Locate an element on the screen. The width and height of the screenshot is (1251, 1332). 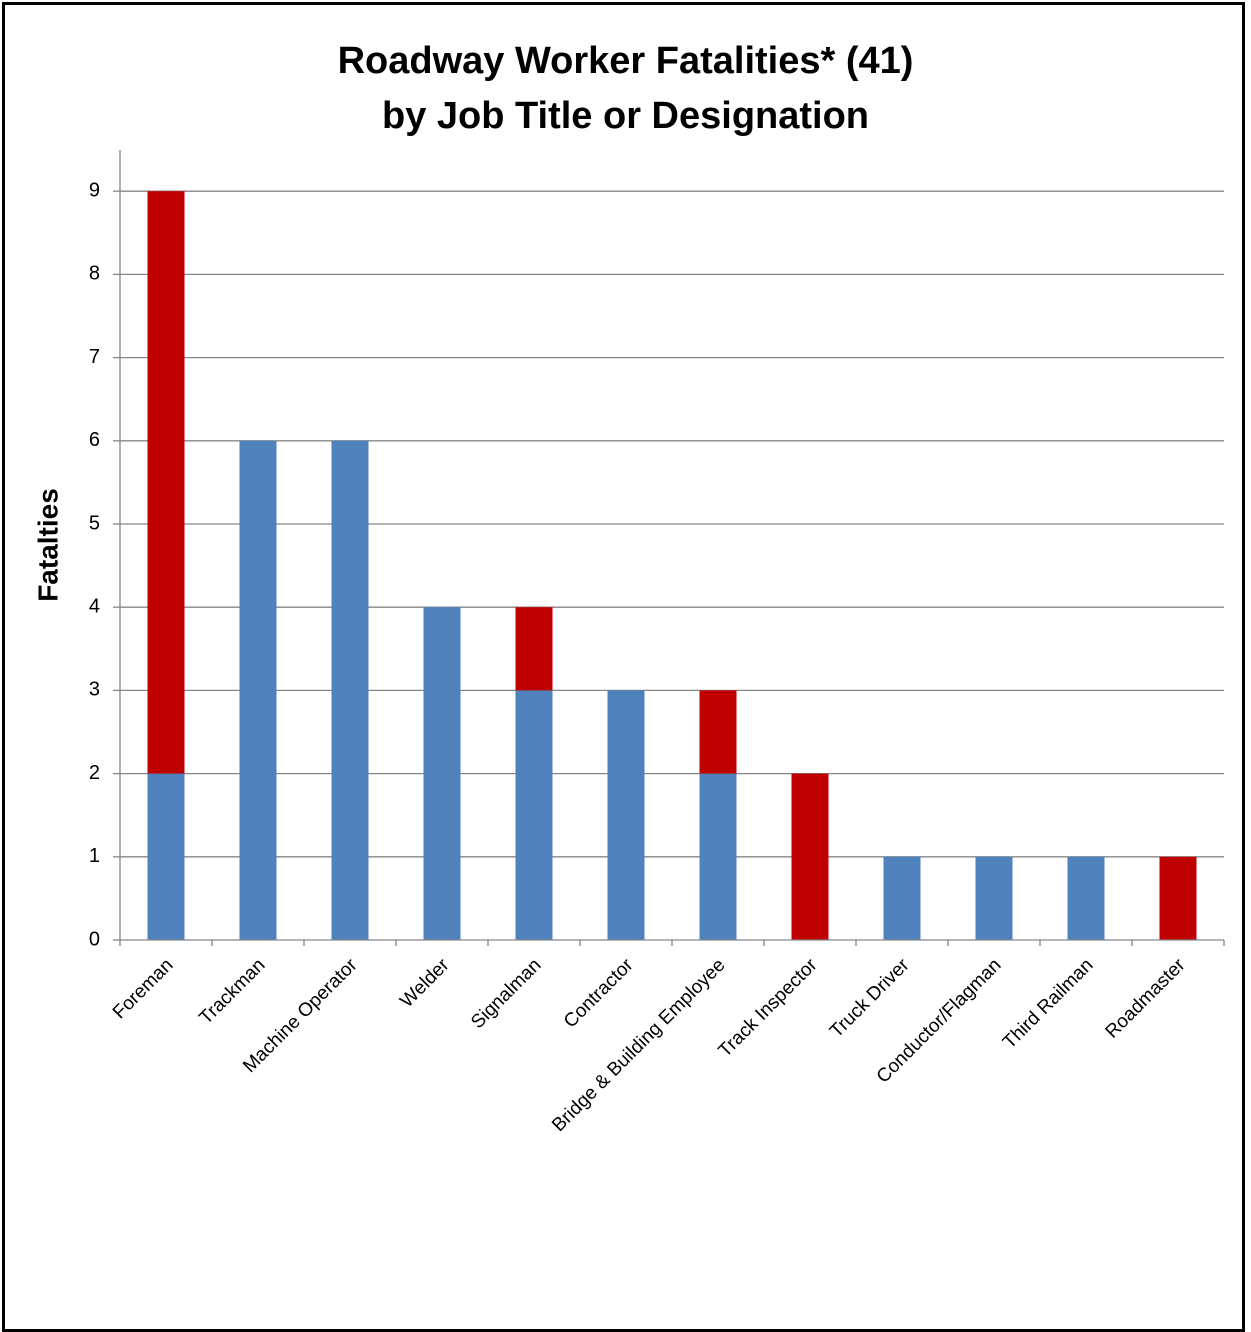
y-tick-label: 6 is located at coordinates (94, 440).